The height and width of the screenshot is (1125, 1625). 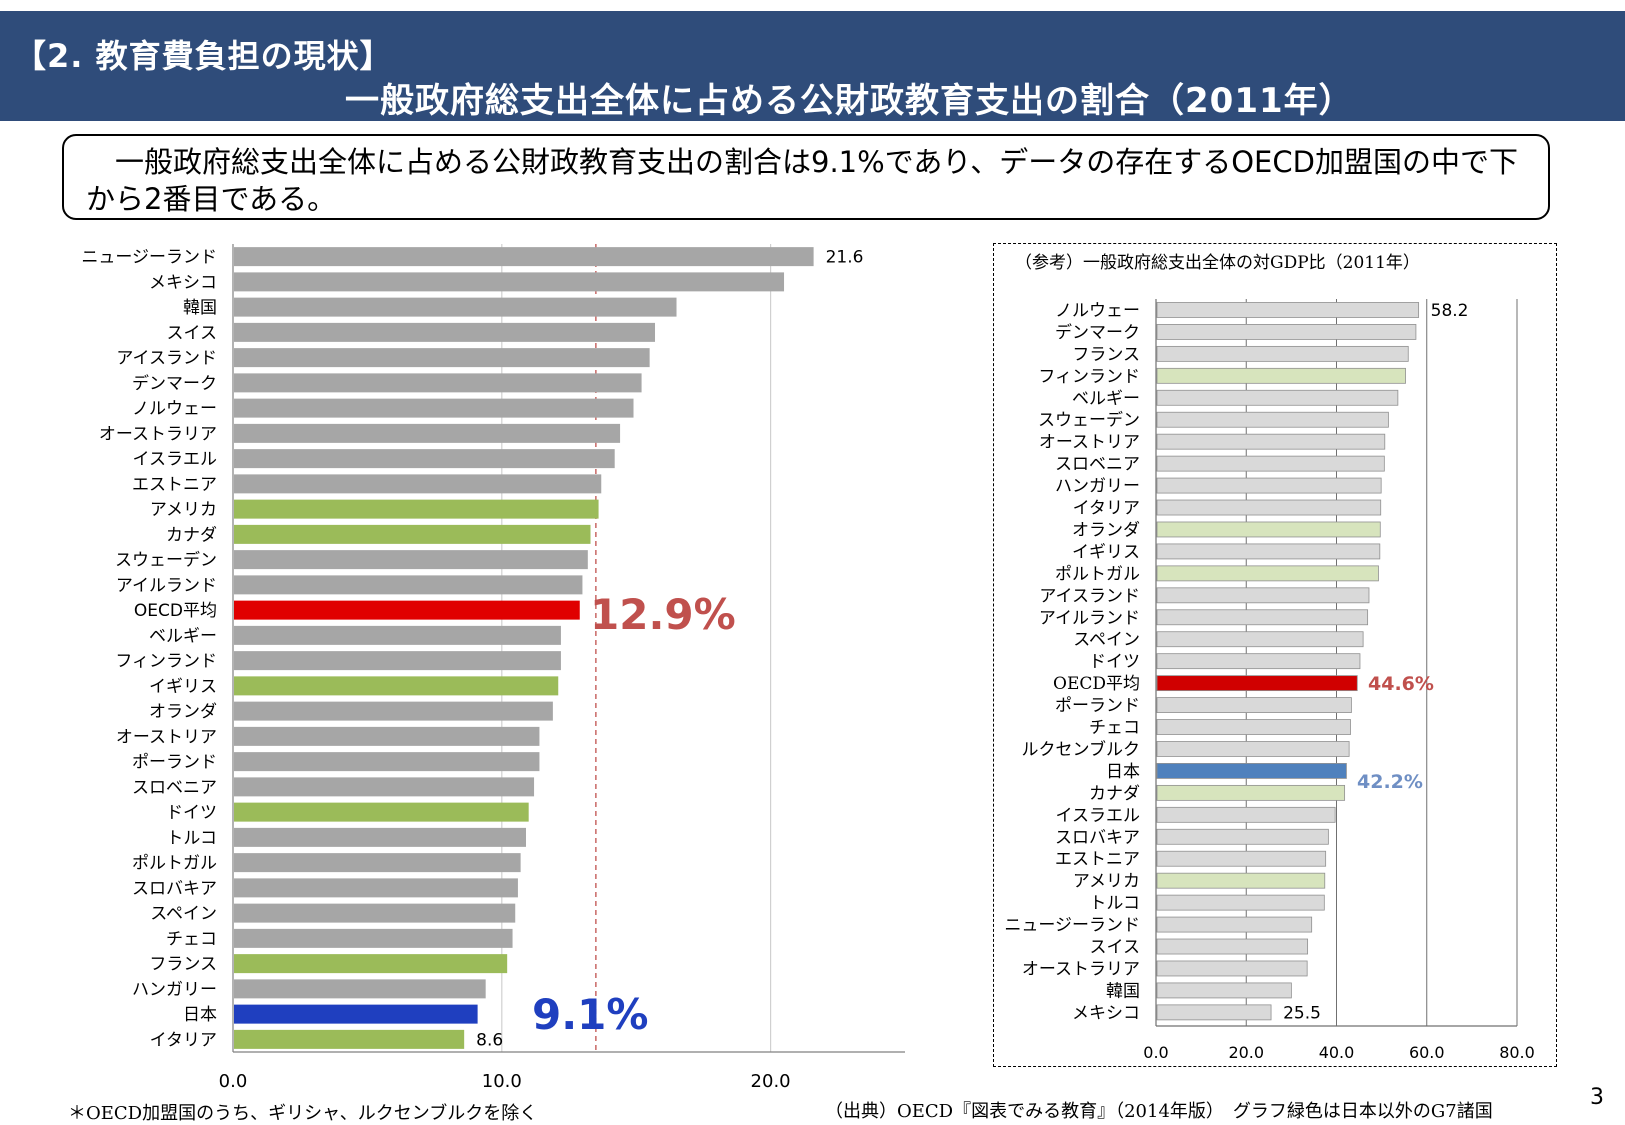 I want to click on bar-フランス, so click(x=1282, y=353).